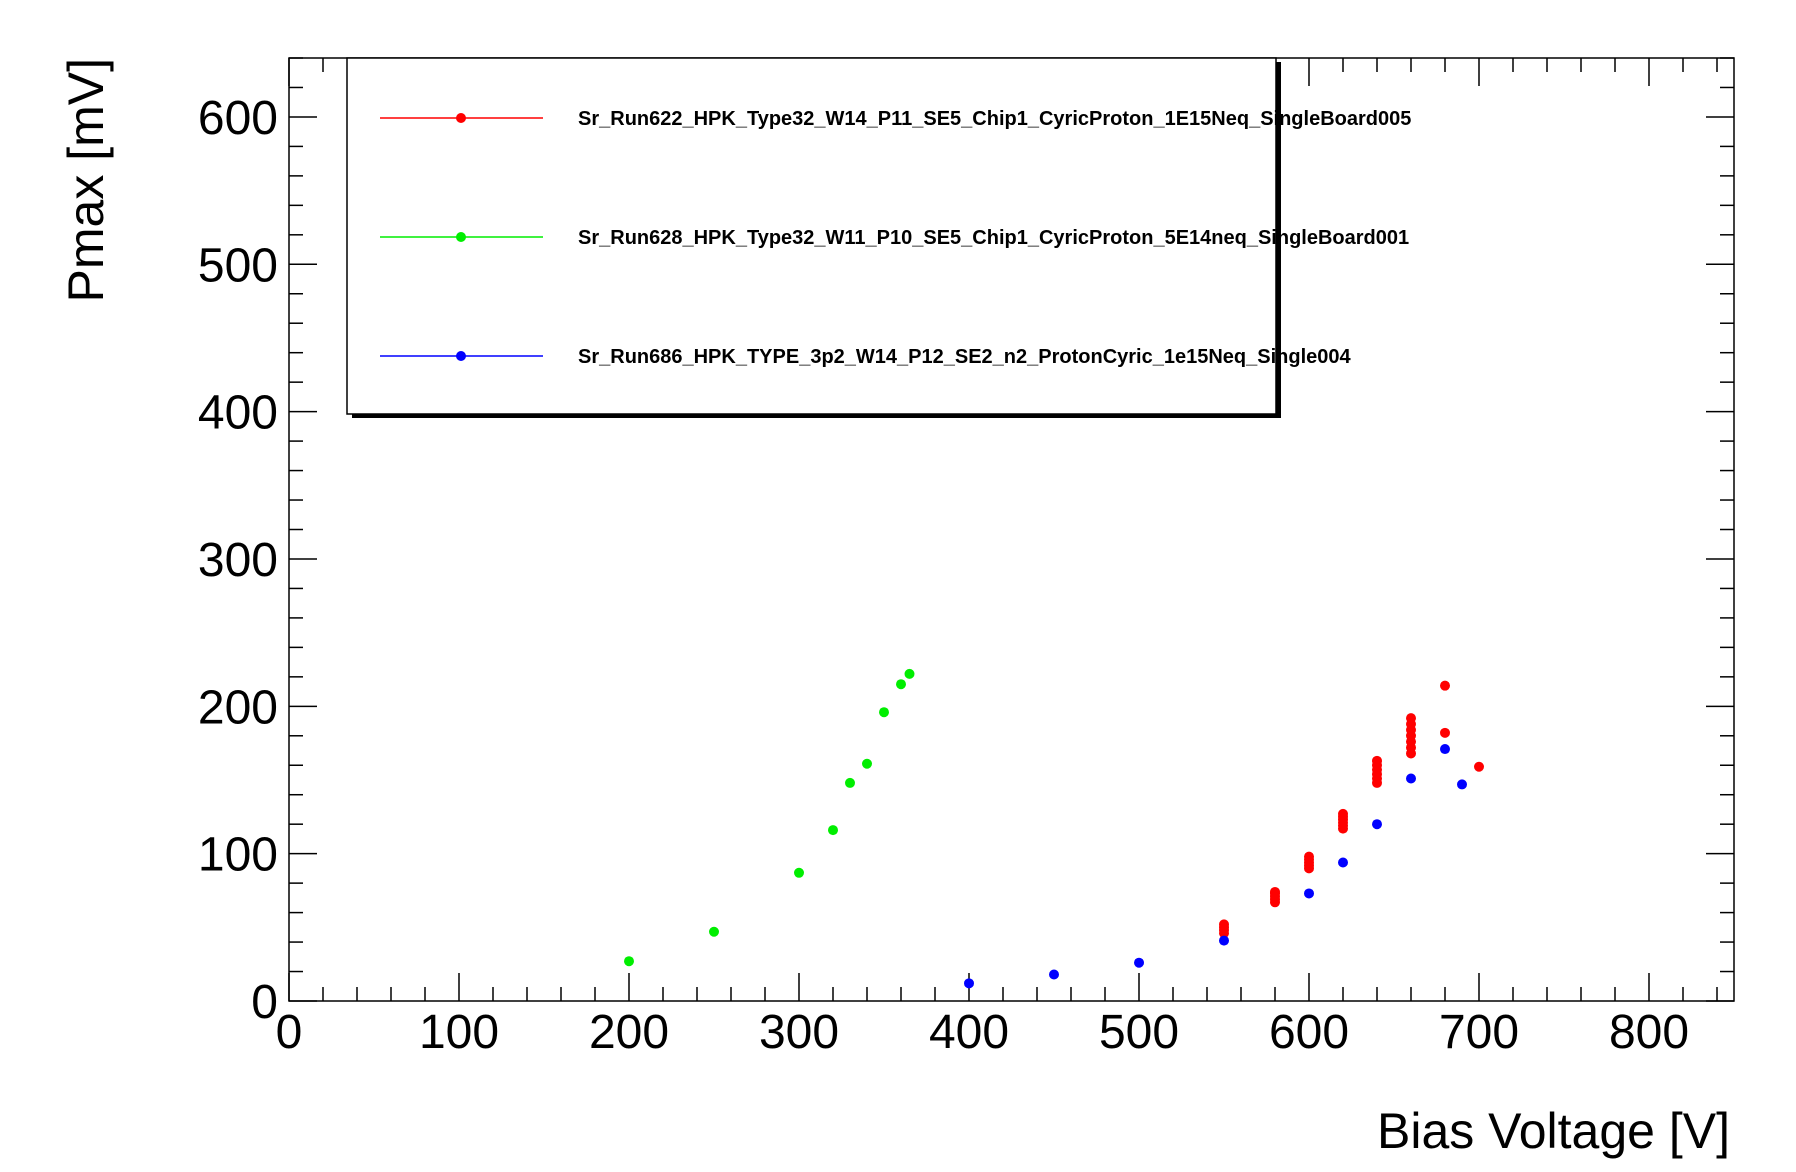  What do you see at coordinates (1553, 1131) in the screenshot?
I see `x-axis-title: Bias Voltage [V]` at bounding box center [1553, 1131].